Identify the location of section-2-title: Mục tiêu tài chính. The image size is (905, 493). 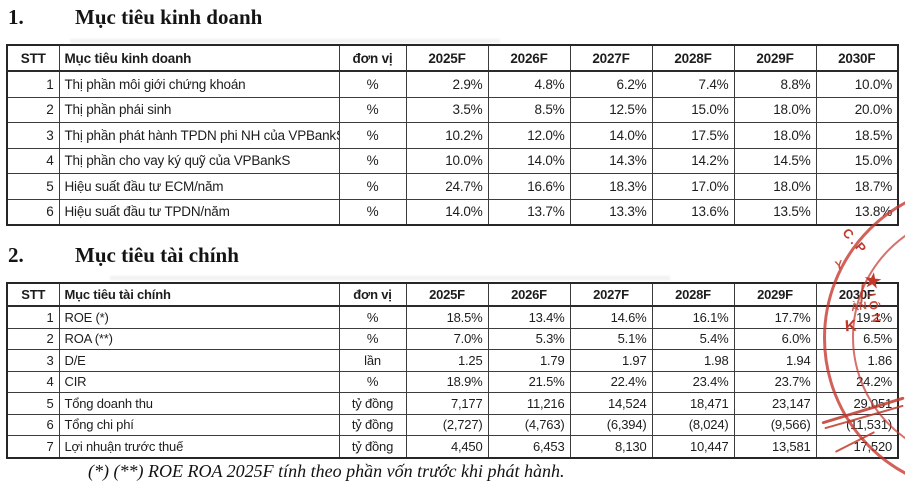
(157, 255).